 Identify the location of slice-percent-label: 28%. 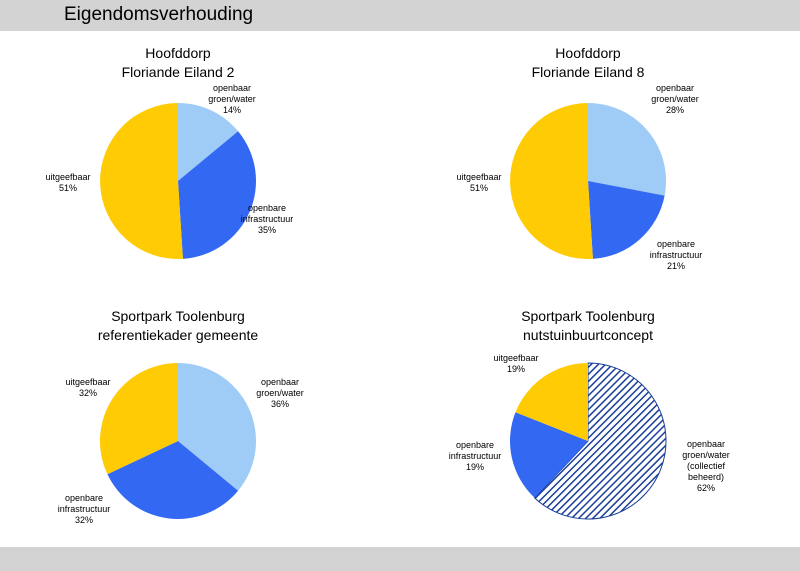
(675, 110).